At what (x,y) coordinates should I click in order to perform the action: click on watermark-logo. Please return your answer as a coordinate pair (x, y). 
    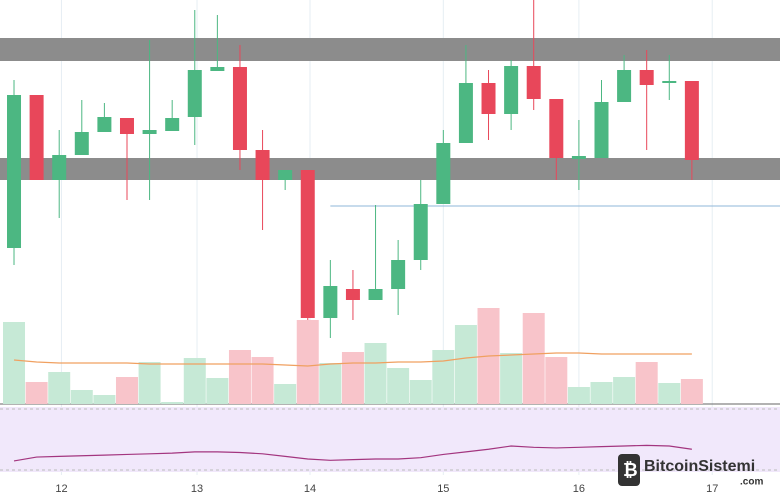
    Looking at the image, I should click on (629, 470).